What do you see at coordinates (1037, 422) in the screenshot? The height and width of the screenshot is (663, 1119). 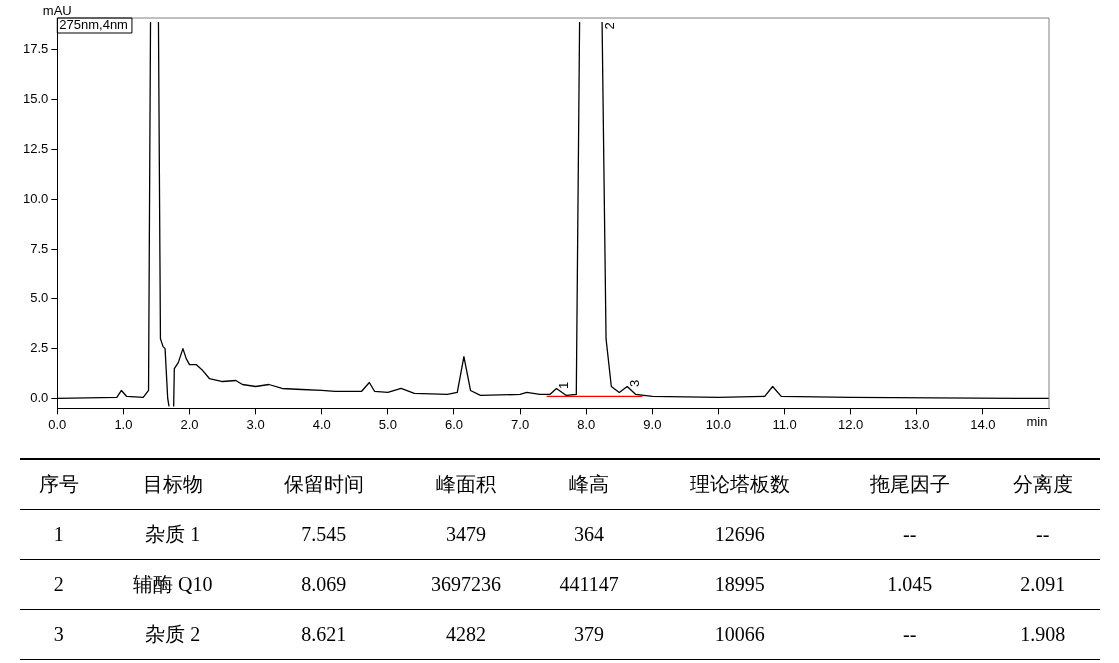 I see `x-axis-title: min` at bounding box center [1037, 422].